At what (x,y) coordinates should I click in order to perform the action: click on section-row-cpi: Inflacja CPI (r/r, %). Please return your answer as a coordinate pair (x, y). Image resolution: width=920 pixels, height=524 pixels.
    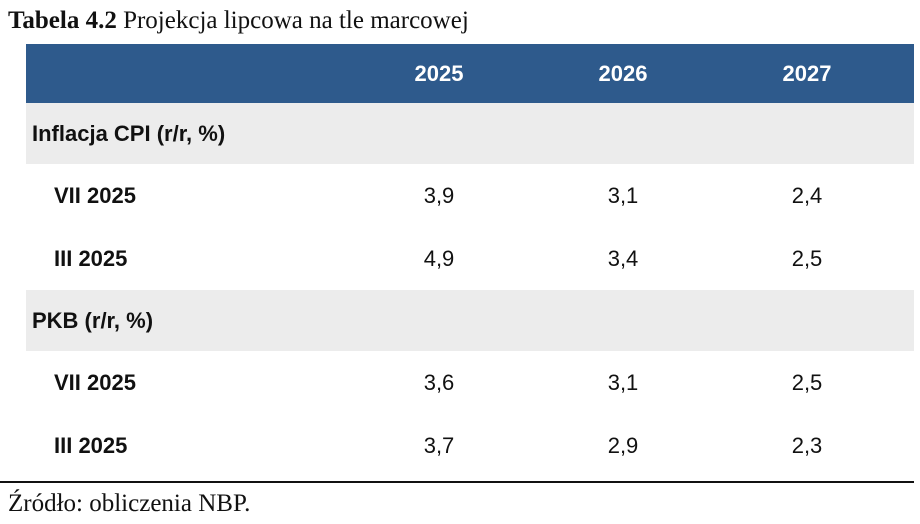
    Looking at the image, I should click on (470, 133).